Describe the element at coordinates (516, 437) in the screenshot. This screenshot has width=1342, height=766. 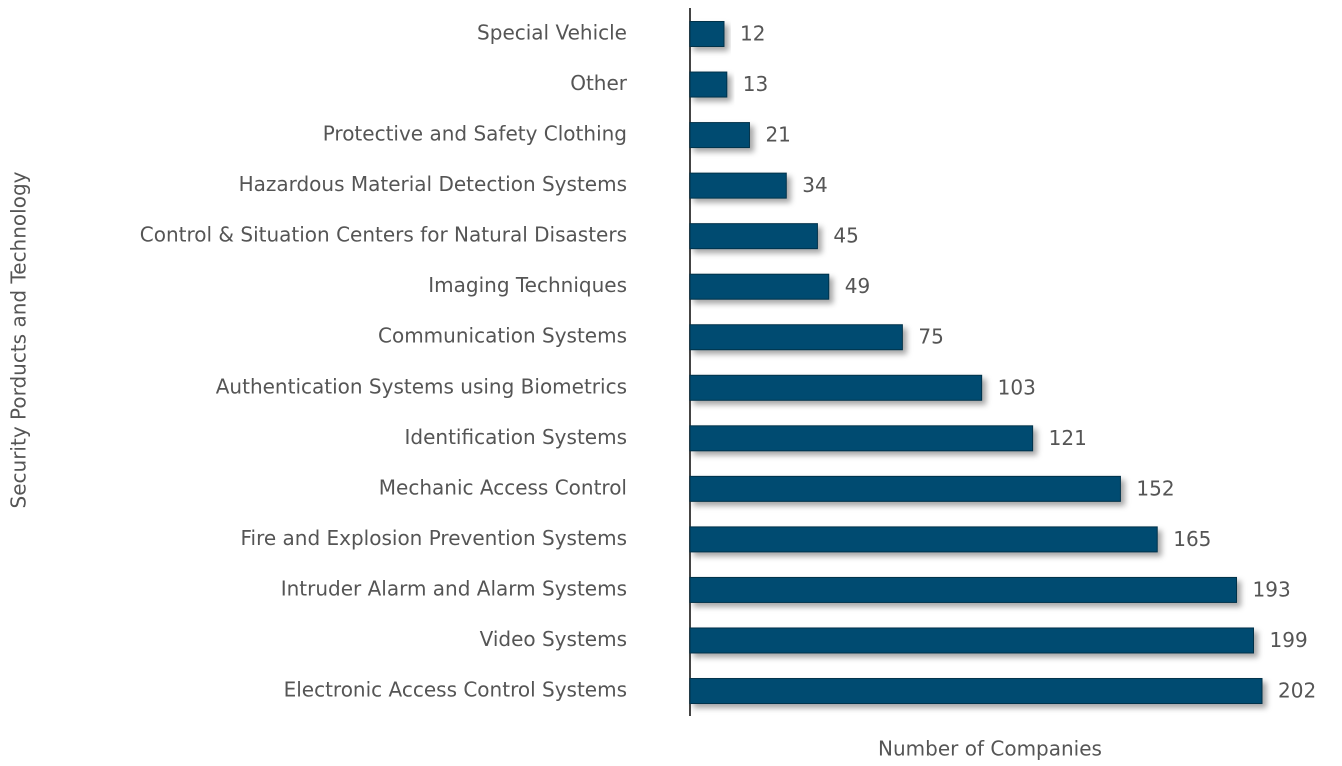
I see `y-tick-label: Identification Systems` at that location.